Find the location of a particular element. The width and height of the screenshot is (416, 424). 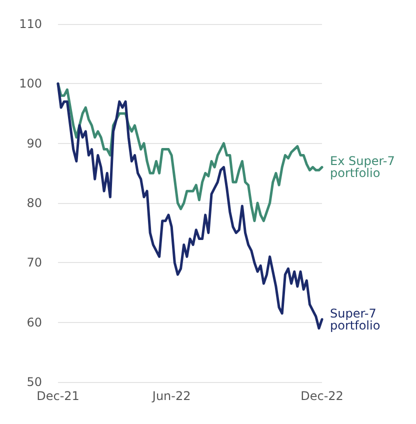

y-tick-label: 60 is located at coordinates (34, 322).